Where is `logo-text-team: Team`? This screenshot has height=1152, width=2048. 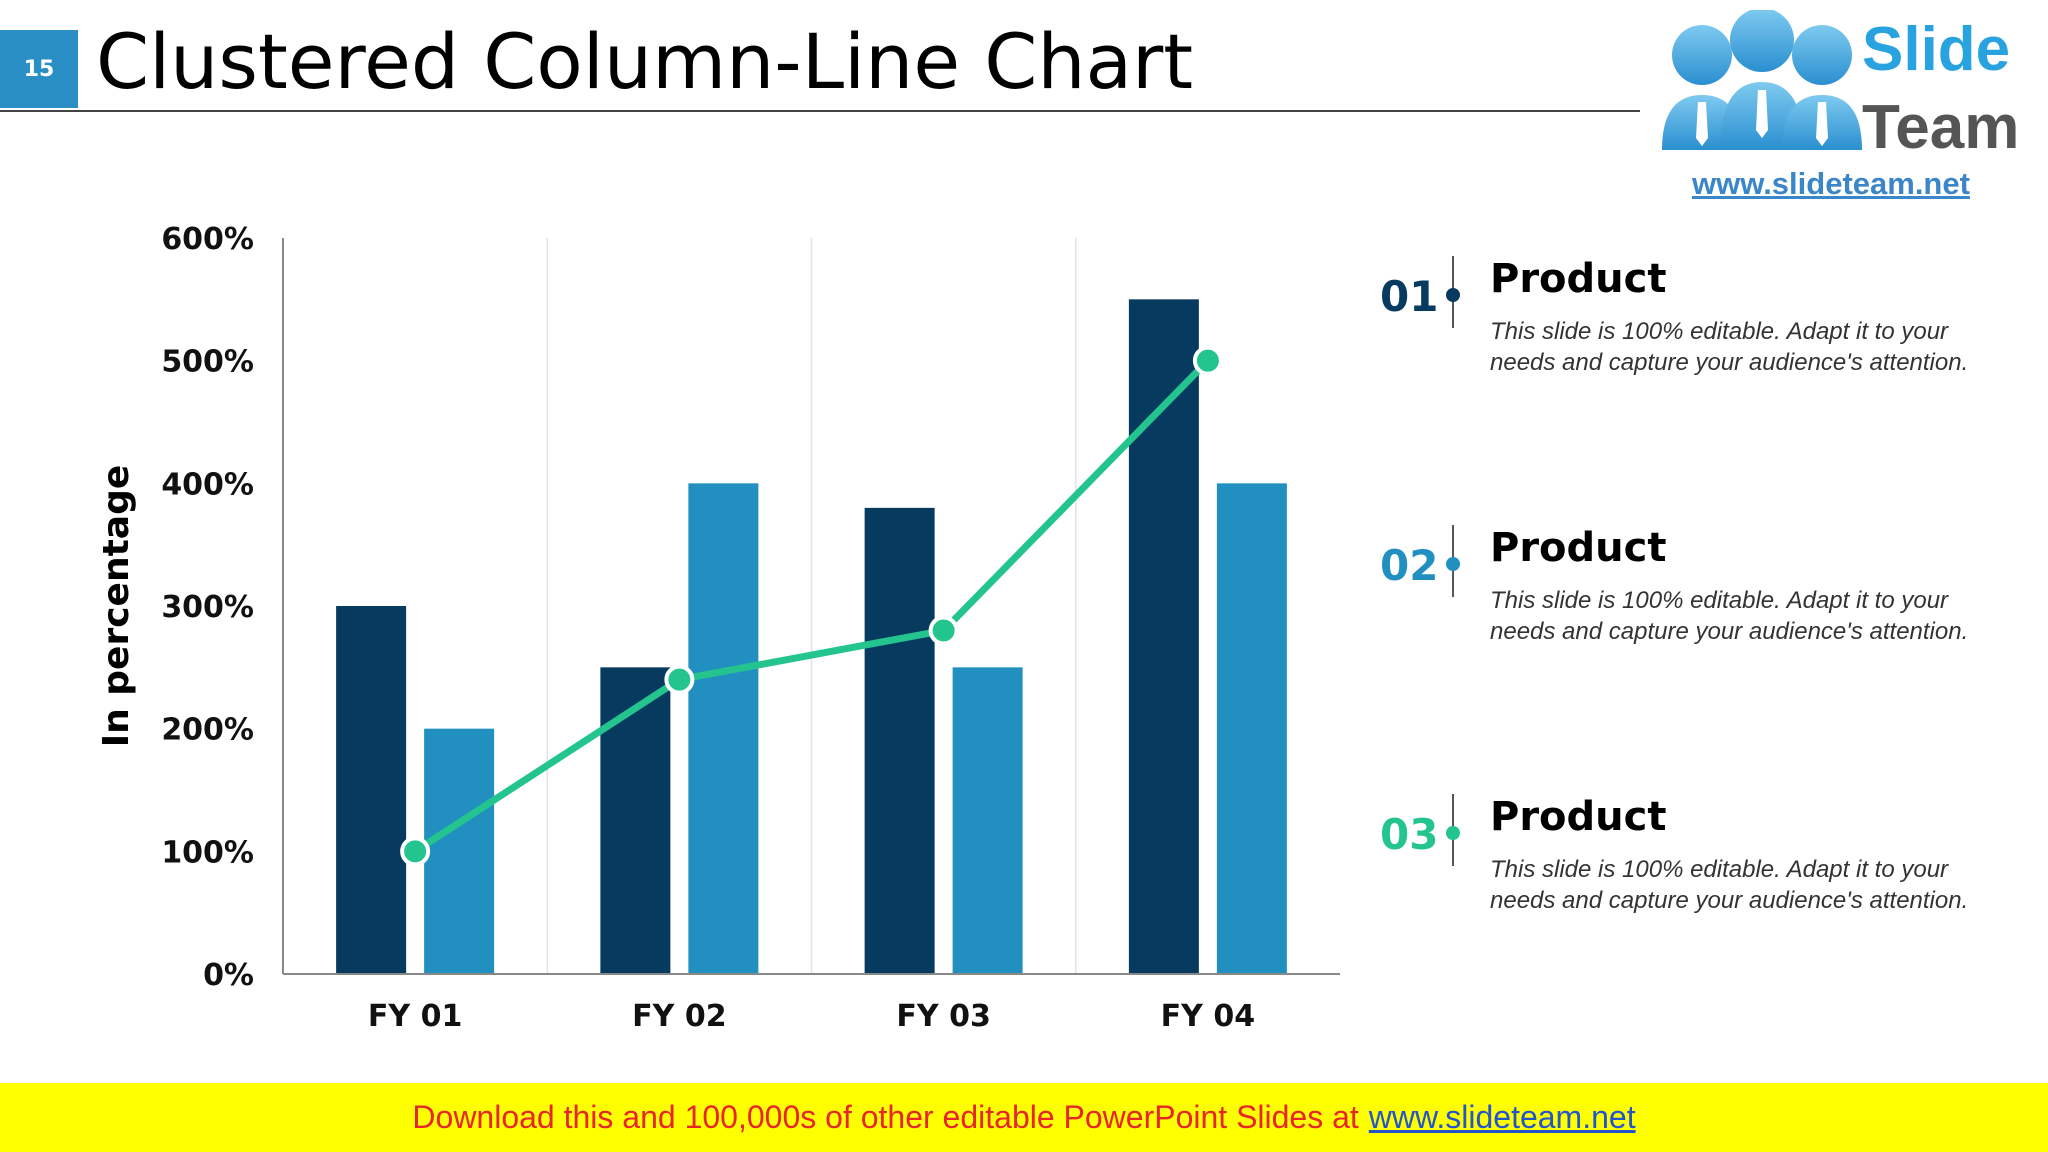 logo-text-team: Team is located at coordinates (1941, 127).